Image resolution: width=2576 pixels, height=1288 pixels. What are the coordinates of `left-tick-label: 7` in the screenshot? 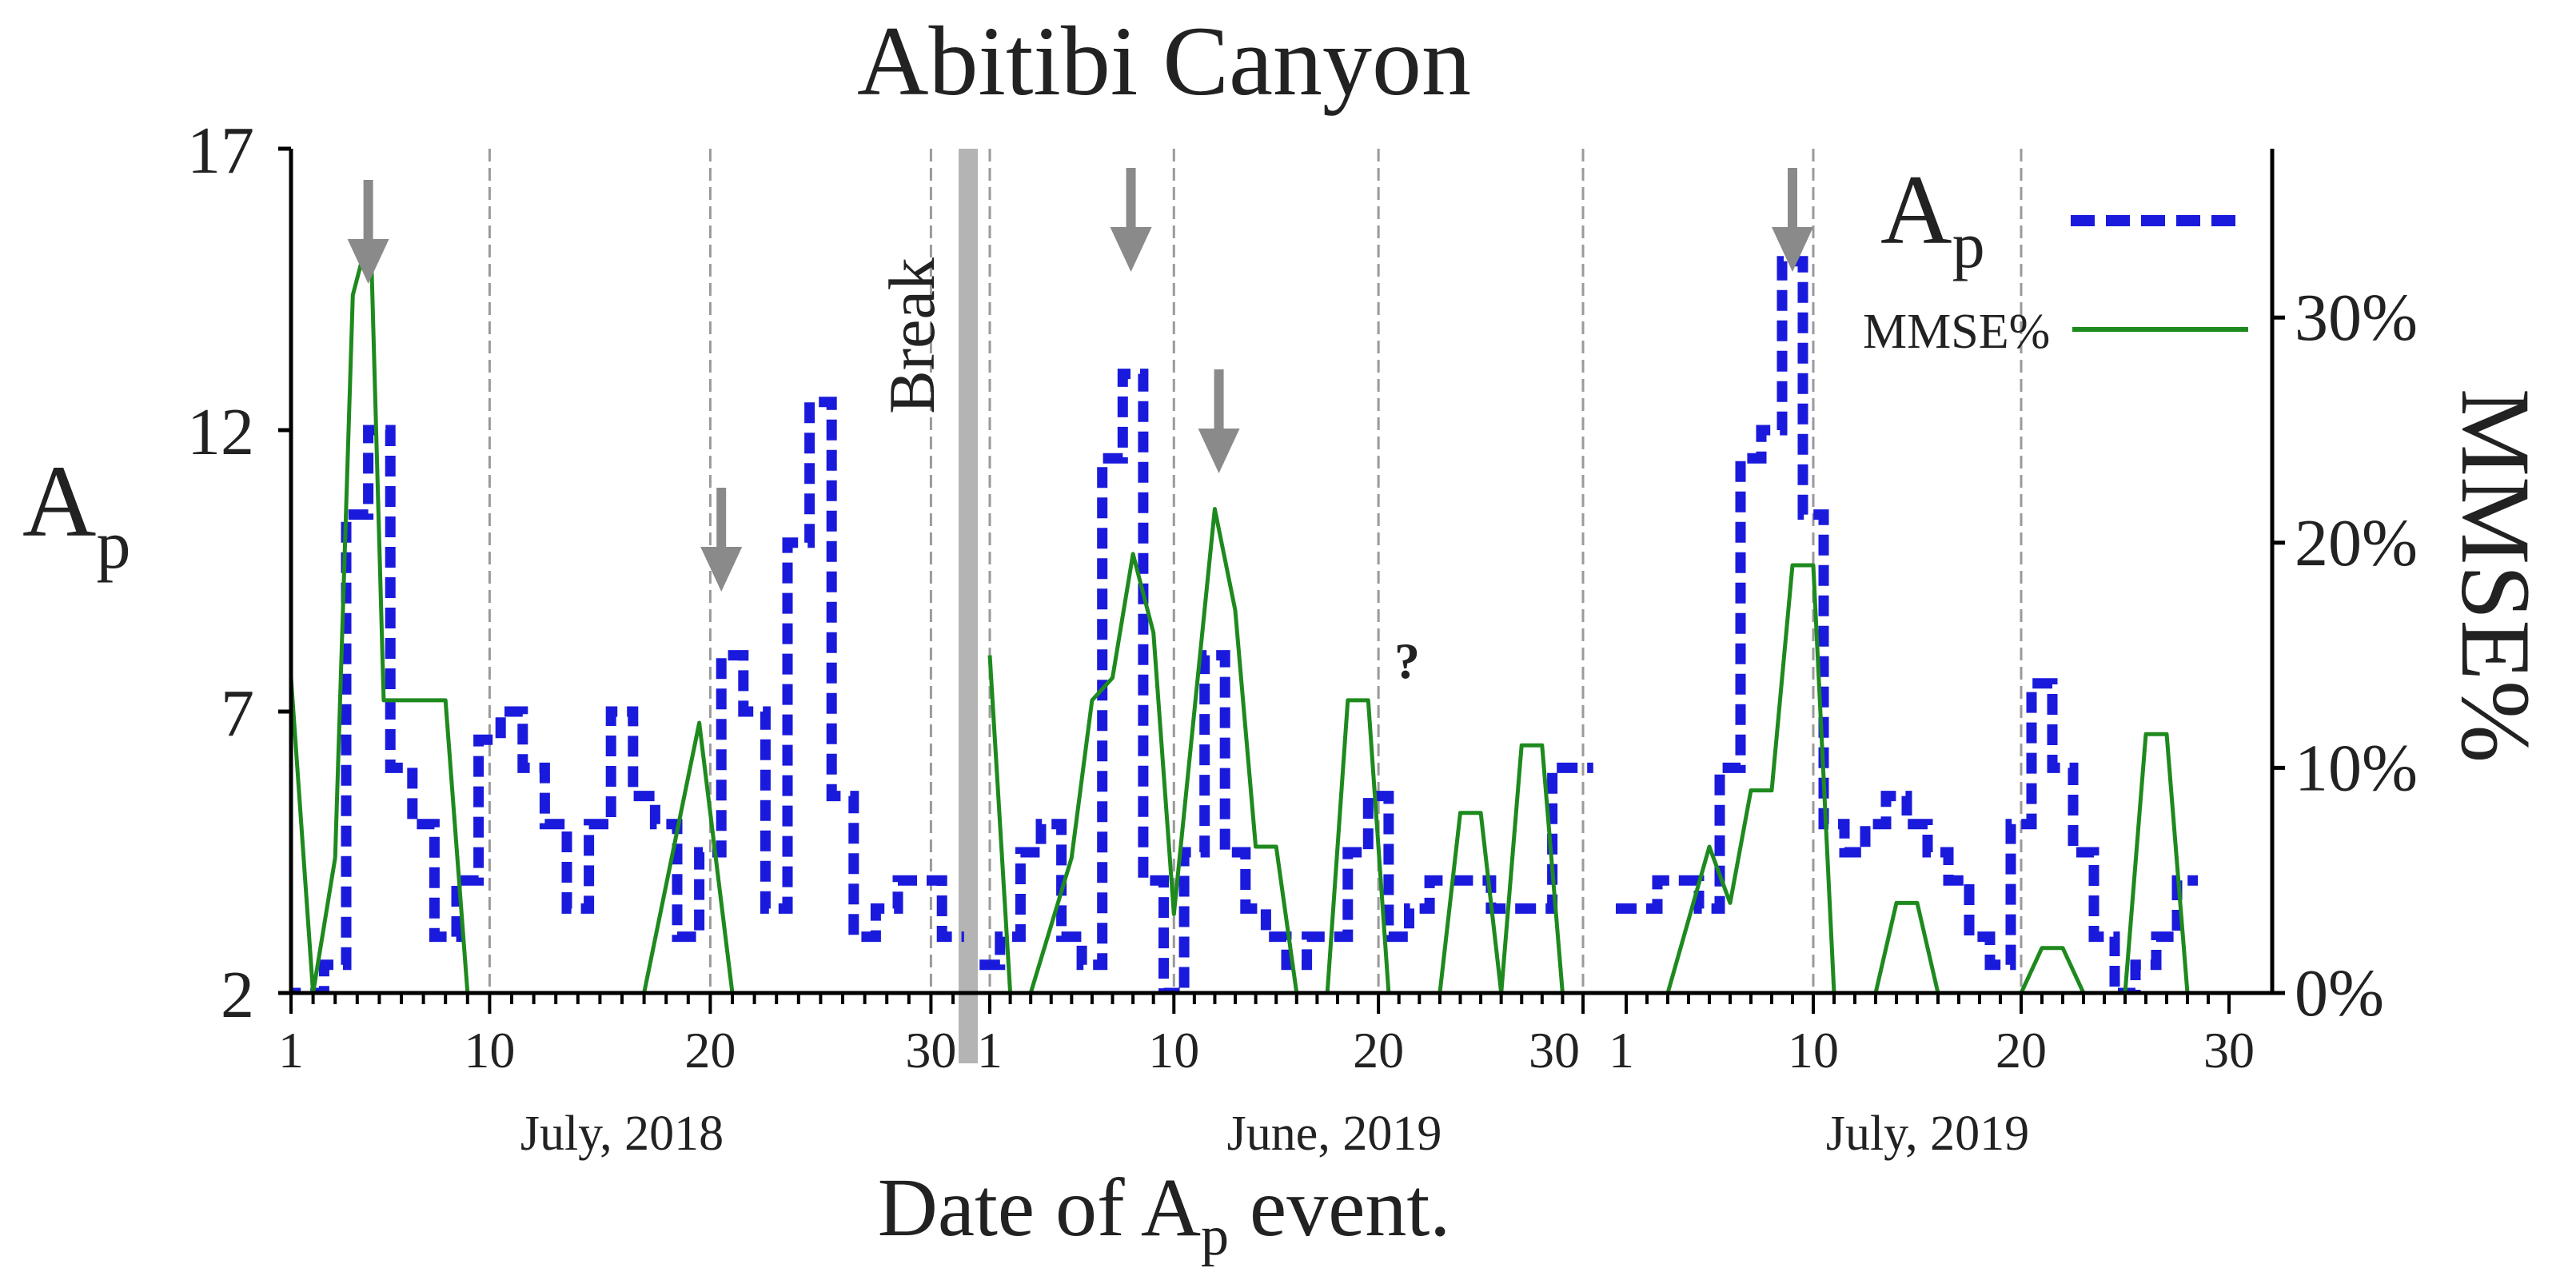 It's located at (238, 713).